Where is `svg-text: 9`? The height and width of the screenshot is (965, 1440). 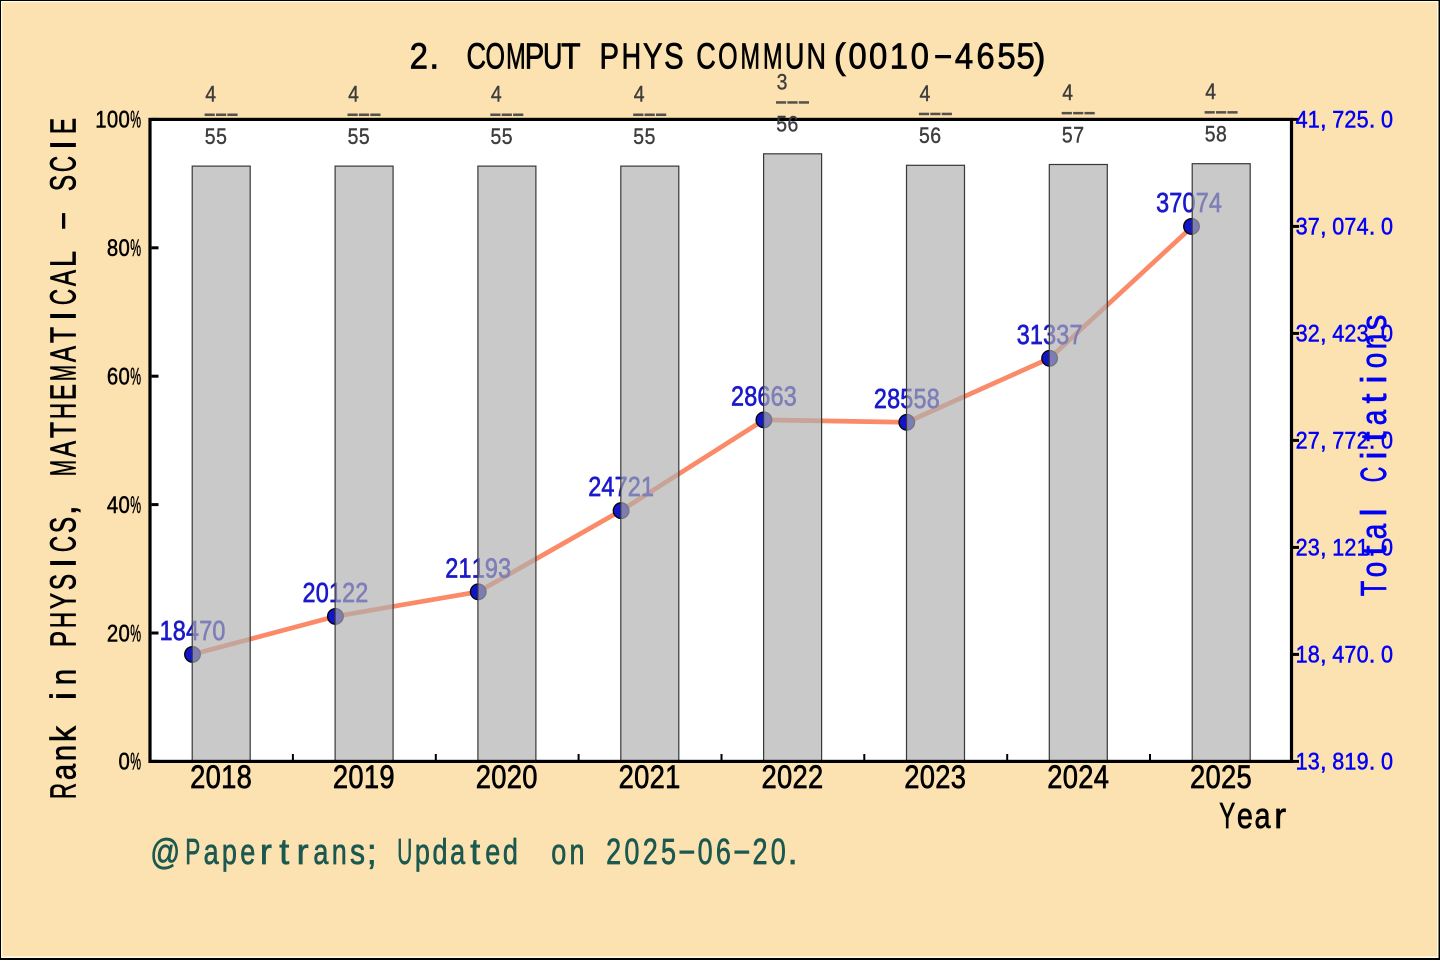
svg-text: 9 is located at coordinates (1363, 762).